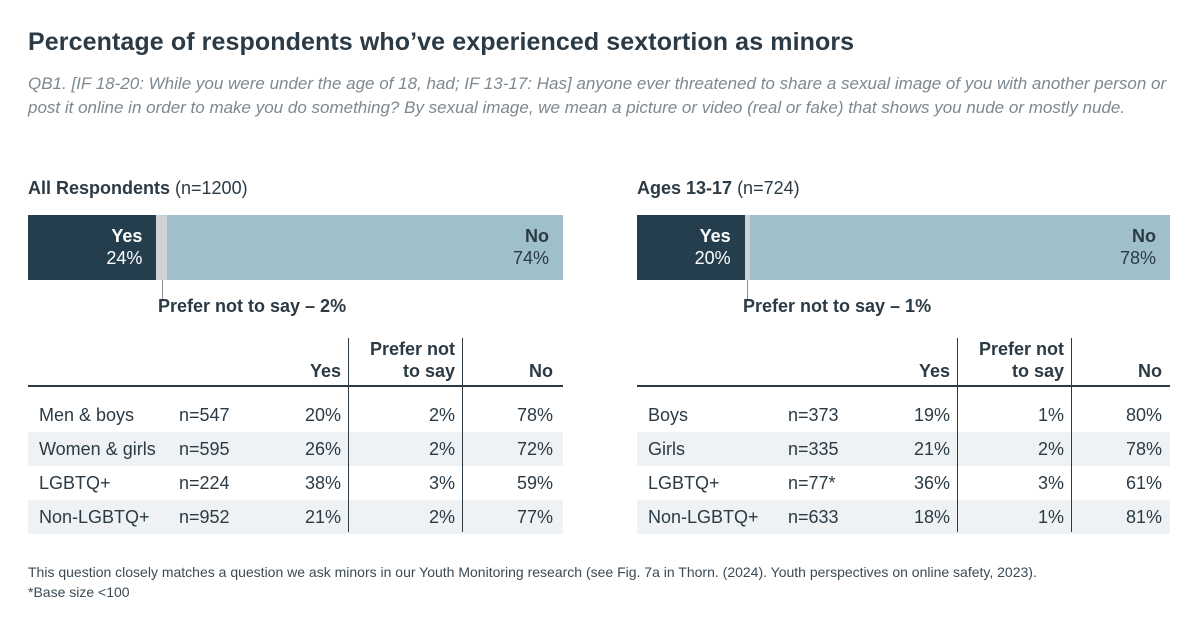 The image size is (1199, 633). Describe the element at coordinates (837, 306) in the screenshot. I see `prefer-not-label: Prefer not to say – 1%` at that location.